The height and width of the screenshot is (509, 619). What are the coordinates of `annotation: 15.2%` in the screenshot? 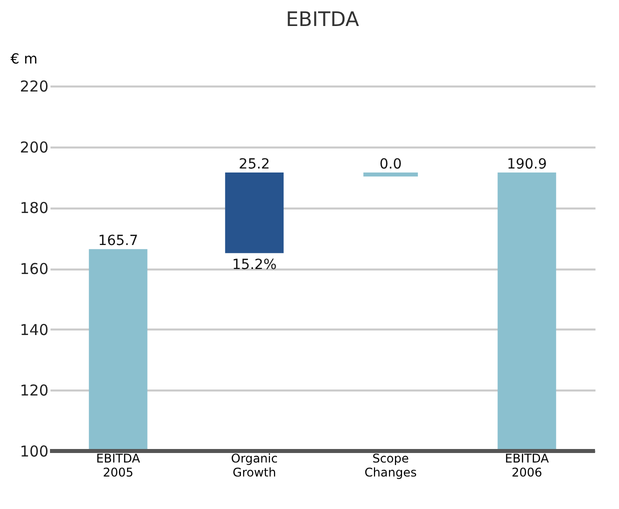 It's located at (254, 265).